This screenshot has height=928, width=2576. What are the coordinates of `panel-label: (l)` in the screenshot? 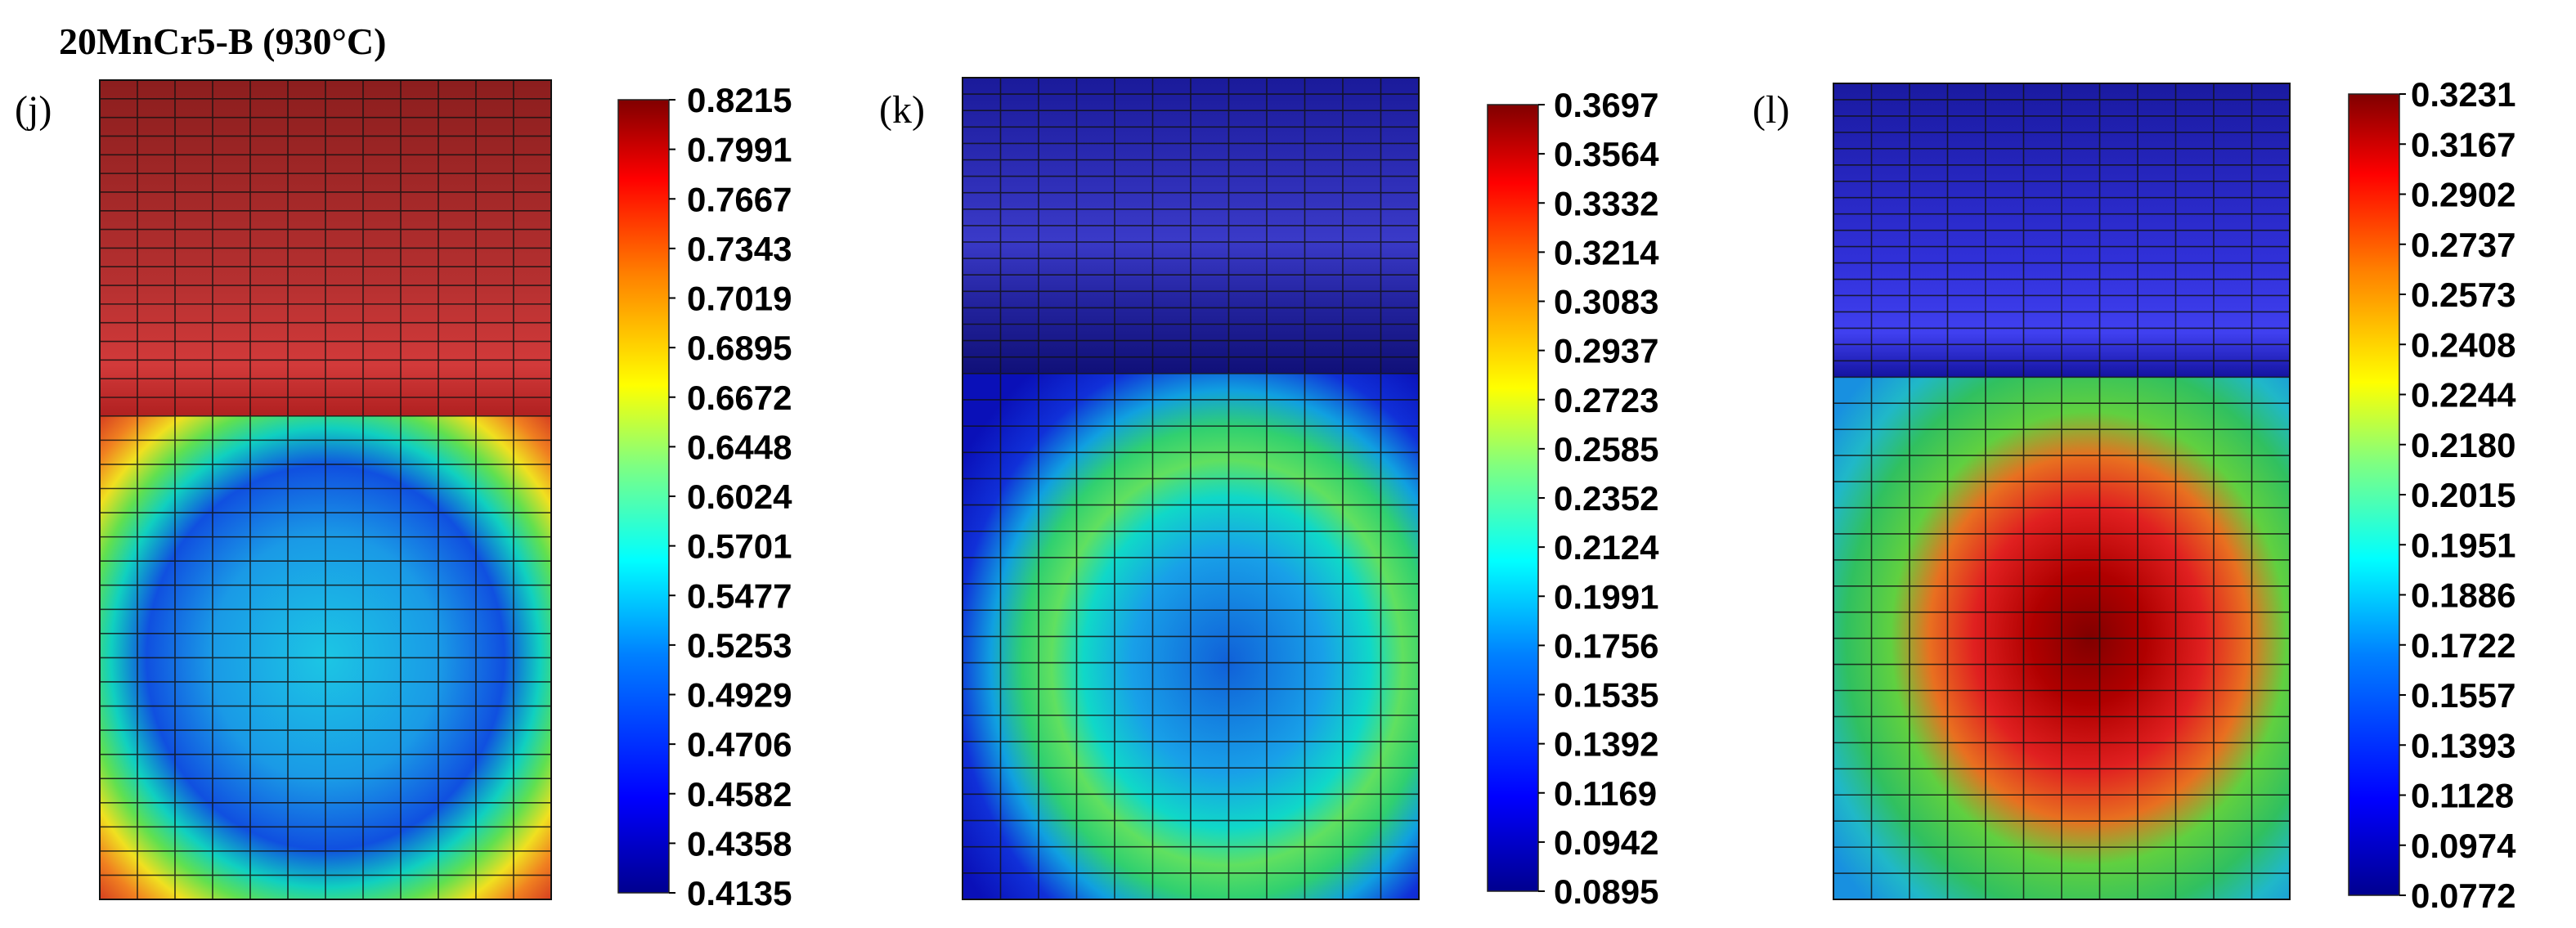 It's located at (1770, 110).